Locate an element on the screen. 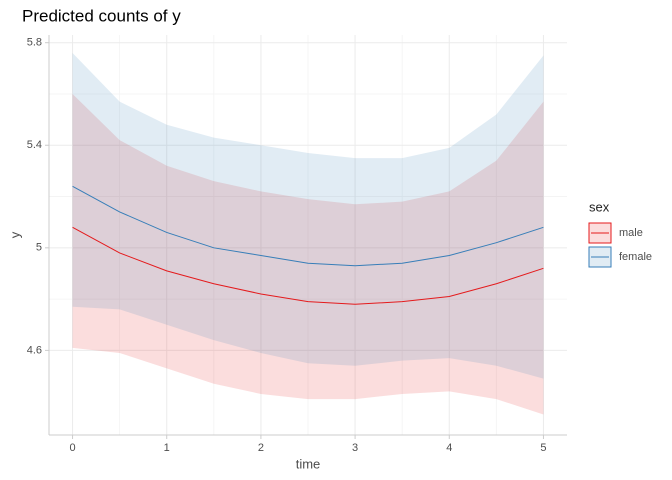 The width and height of the screenshot is (672, 480). y-tick-label: 5 is located at coordinates (39, 248).